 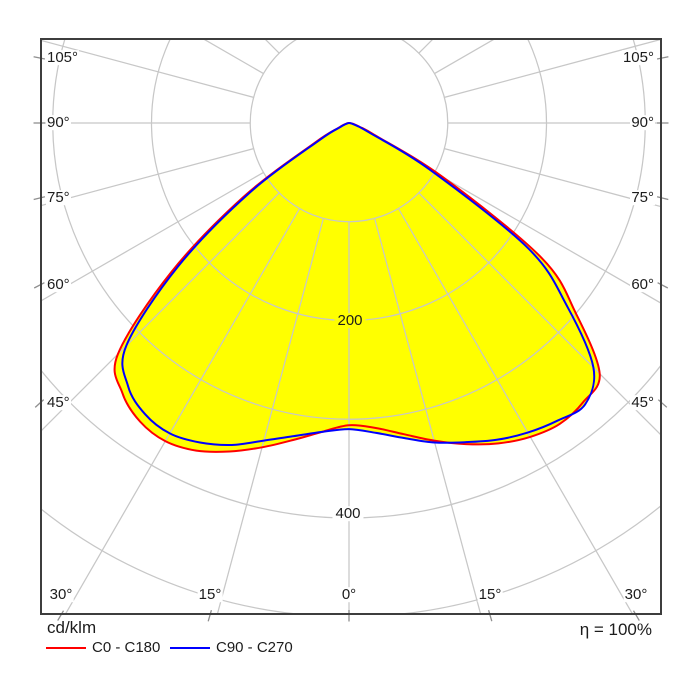 I want to click on units-label: cd/klm, so click(x=72, y=627).